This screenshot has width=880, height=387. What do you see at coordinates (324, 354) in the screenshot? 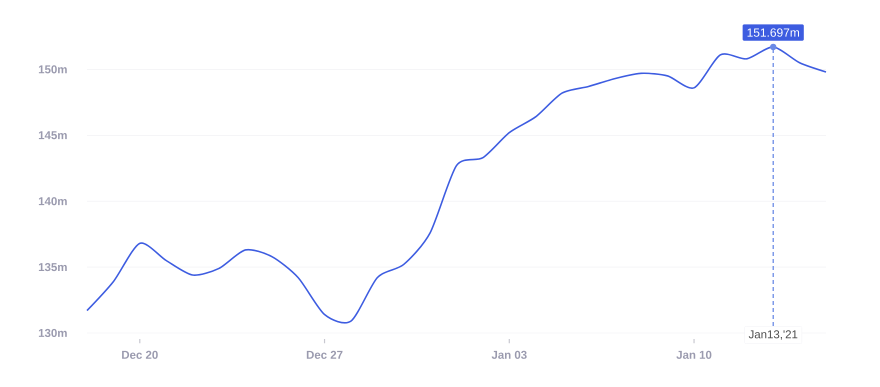
I see `x-tick-label: Dec 27` at bounding box center [324, 354].